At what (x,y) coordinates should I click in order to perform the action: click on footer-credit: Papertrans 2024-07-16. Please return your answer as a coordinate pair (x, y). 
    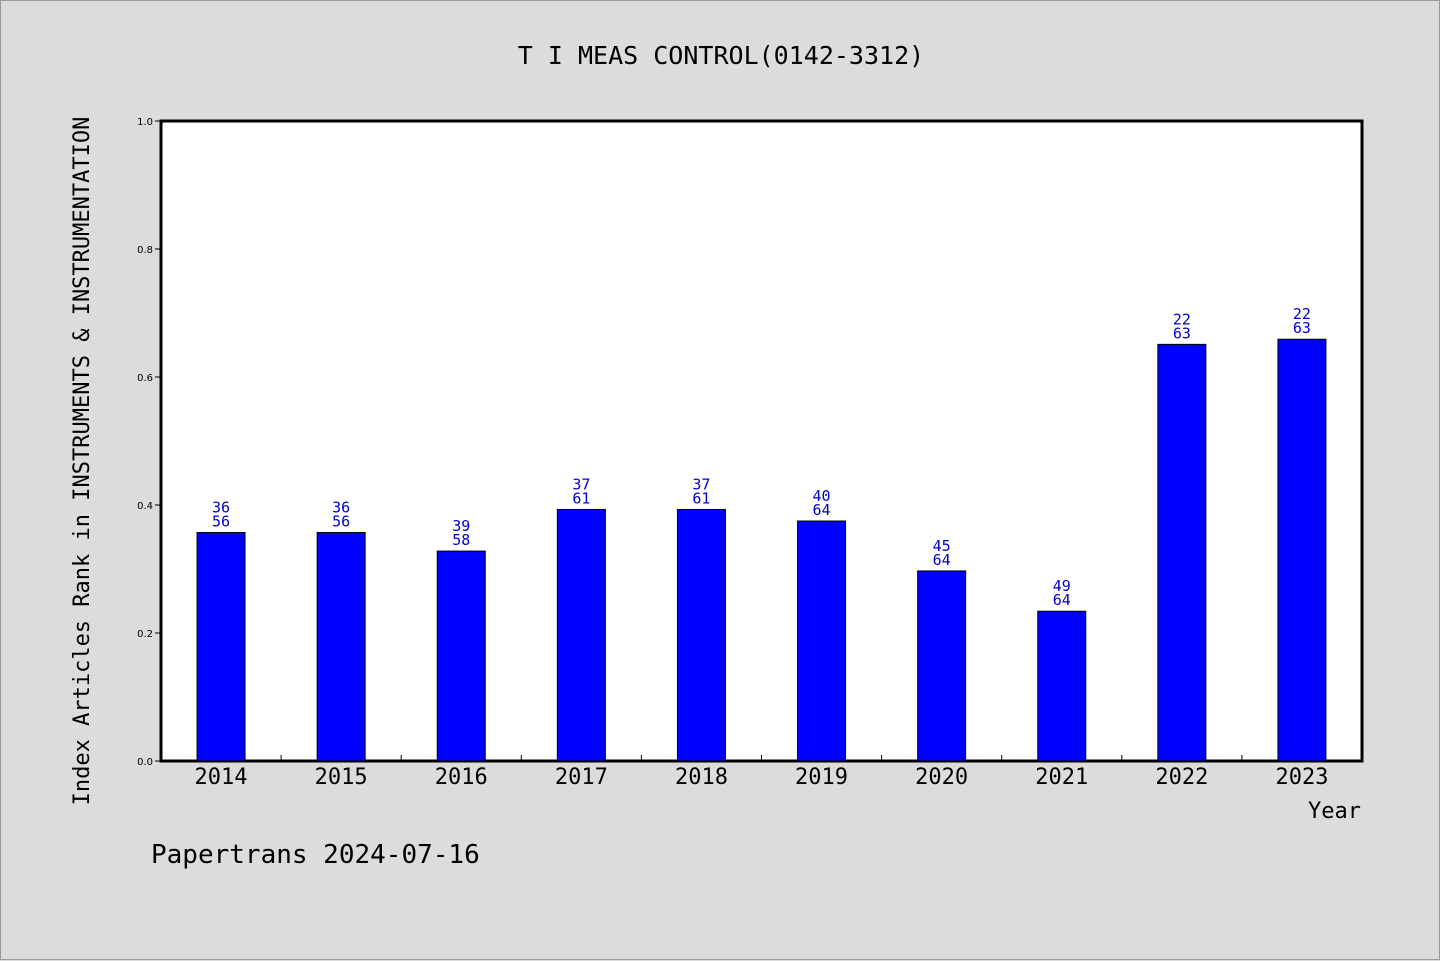
    Looking at the image, I should click on (315, 855).